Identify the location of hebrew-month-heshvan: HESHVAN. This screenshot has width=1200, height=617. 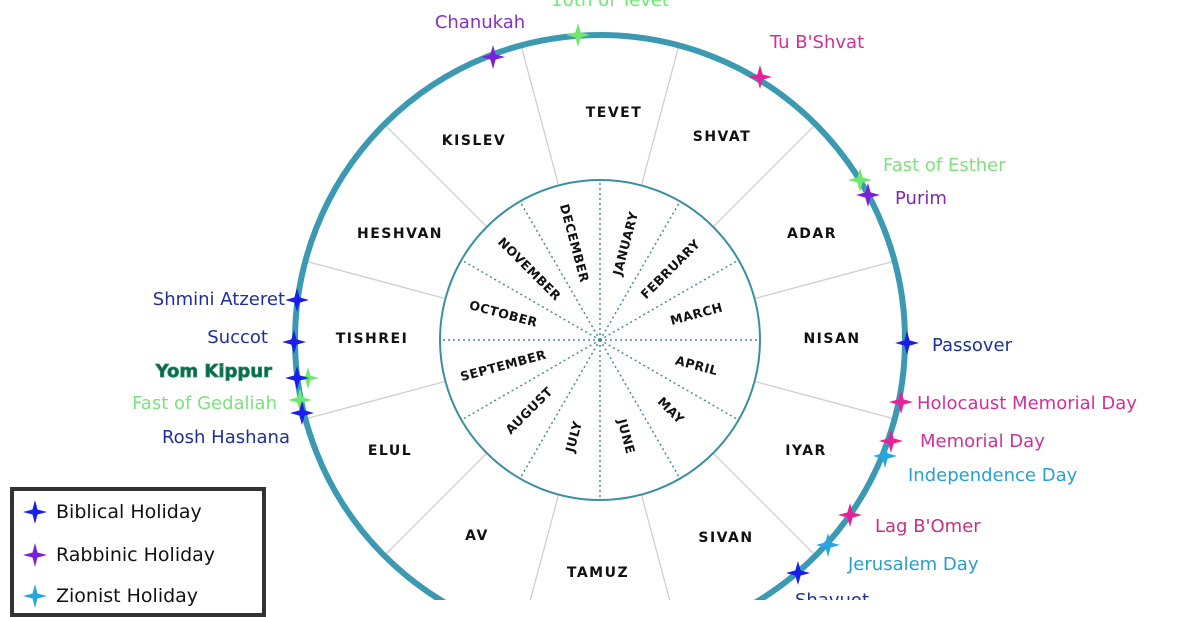
(400, 234).